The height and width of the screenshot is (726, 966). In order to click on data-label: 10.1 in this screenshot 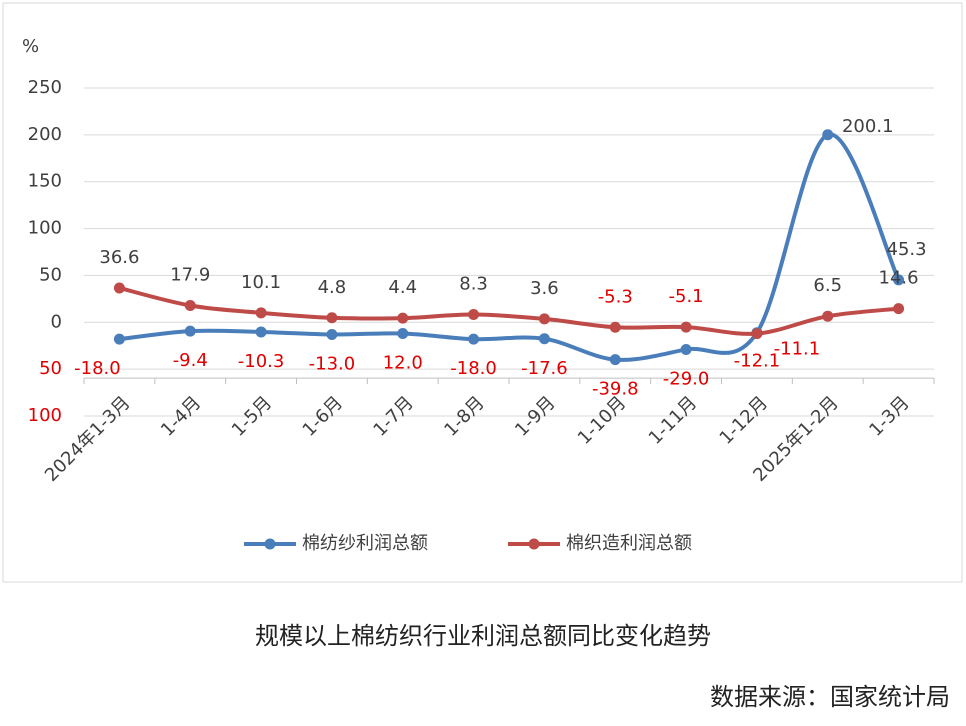, I will do `click(261, 282)`.